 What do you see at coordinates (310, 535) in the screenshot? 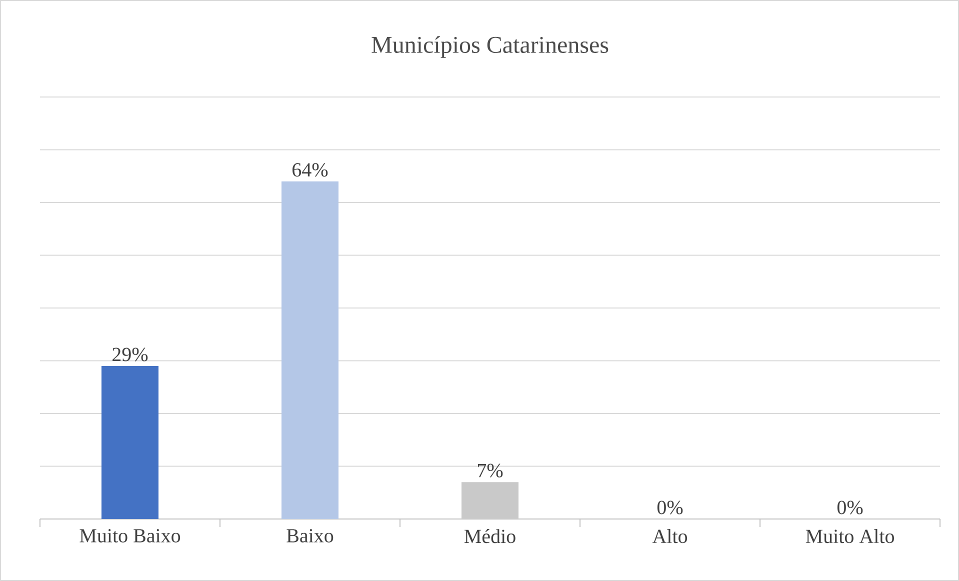
I see `x-tick-label: Baixo` at bounding box center [310, 535].